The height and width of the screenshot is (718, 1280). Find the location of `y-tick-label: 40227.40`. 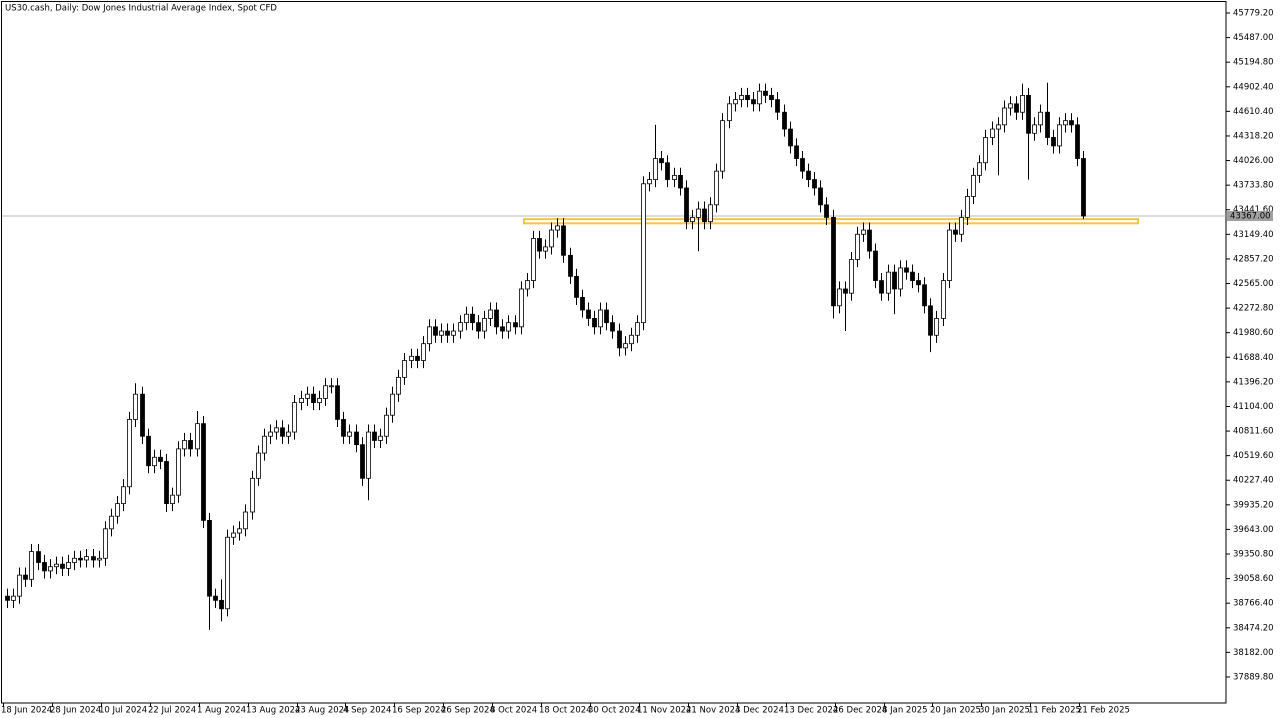

y-tick-label: 40227.40 is located at coordinates (1253, 481).